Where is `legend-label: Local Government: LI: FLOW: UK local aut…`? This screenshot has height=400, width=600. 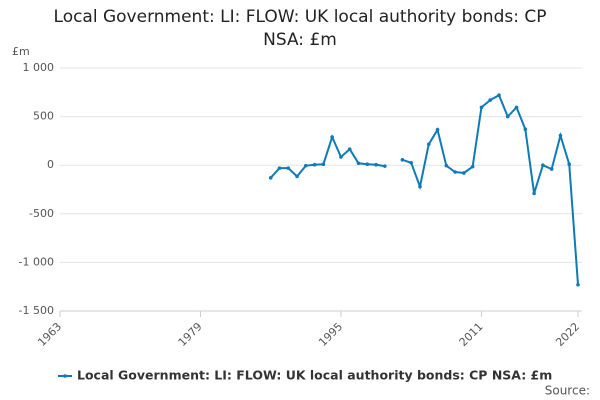
legend-label: Local Government: LI: FLOW: UK local aut… is located at coordinates (314, 375).